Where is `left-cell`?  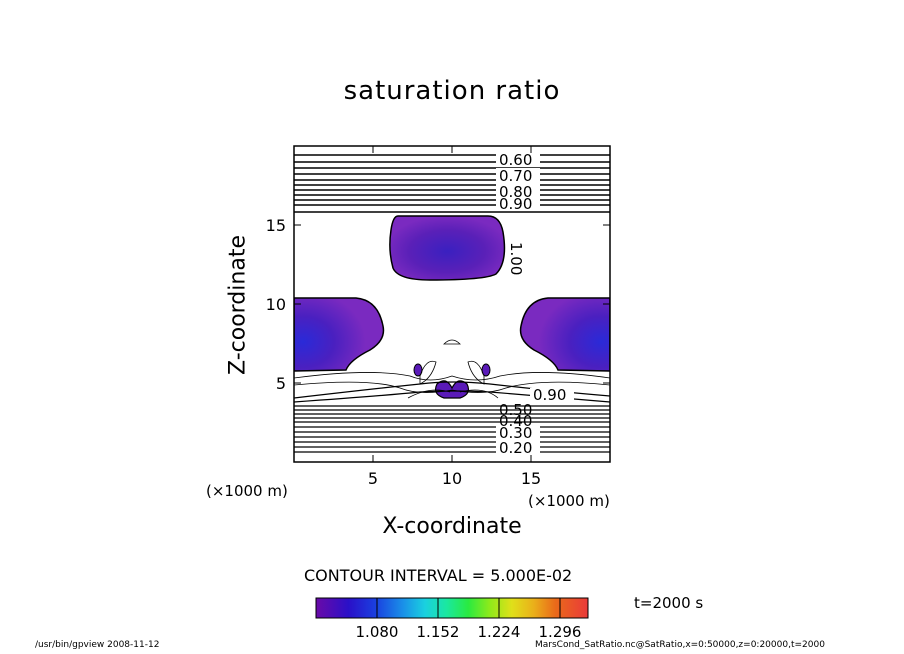
left-cell is located at coordinates (339, 334).